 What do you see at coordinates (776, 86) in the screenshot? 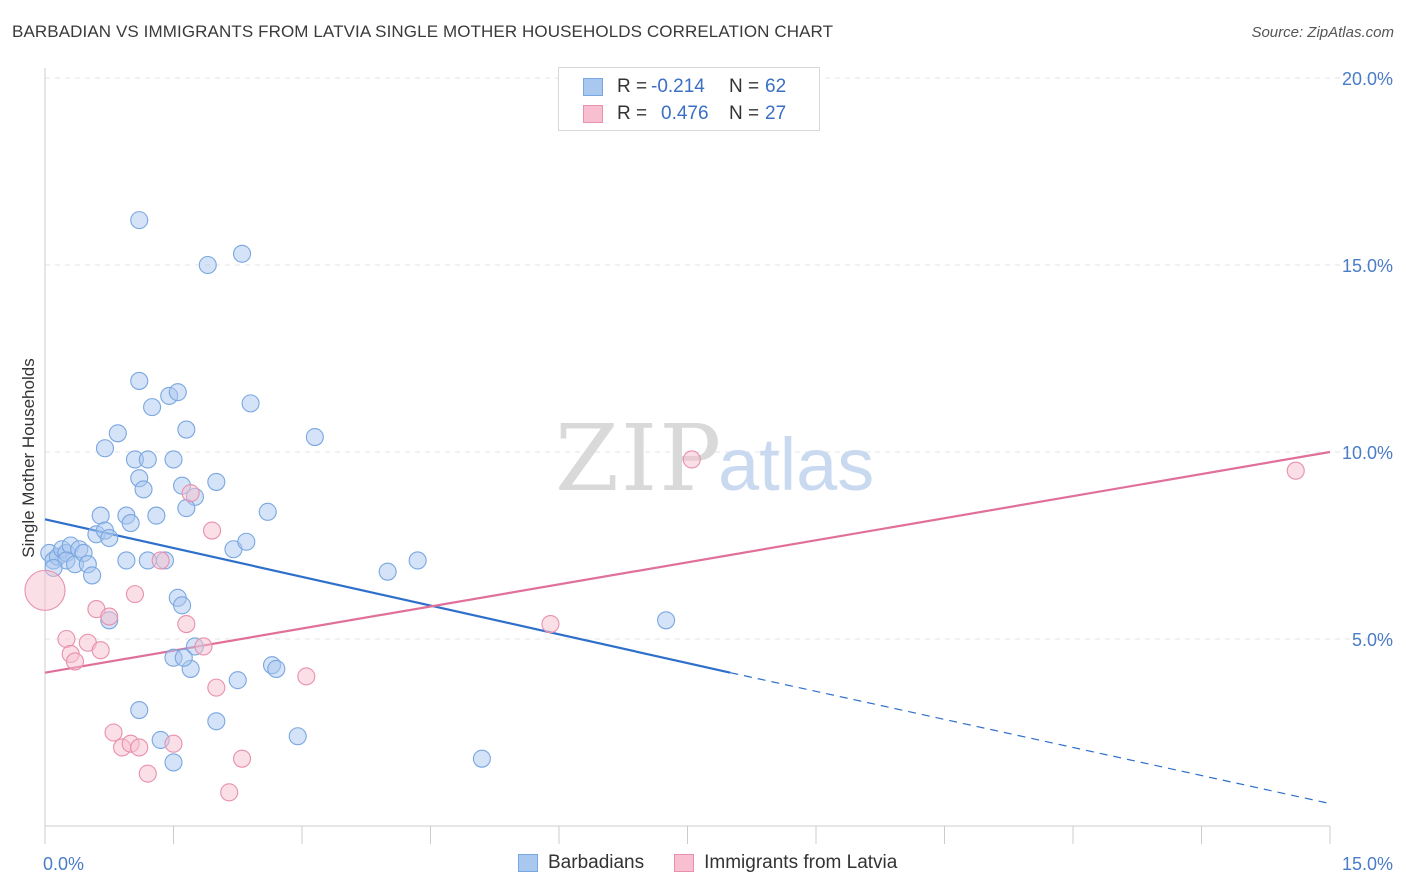
I see `legend-n-value: 62` at bounding box center [776, 86].